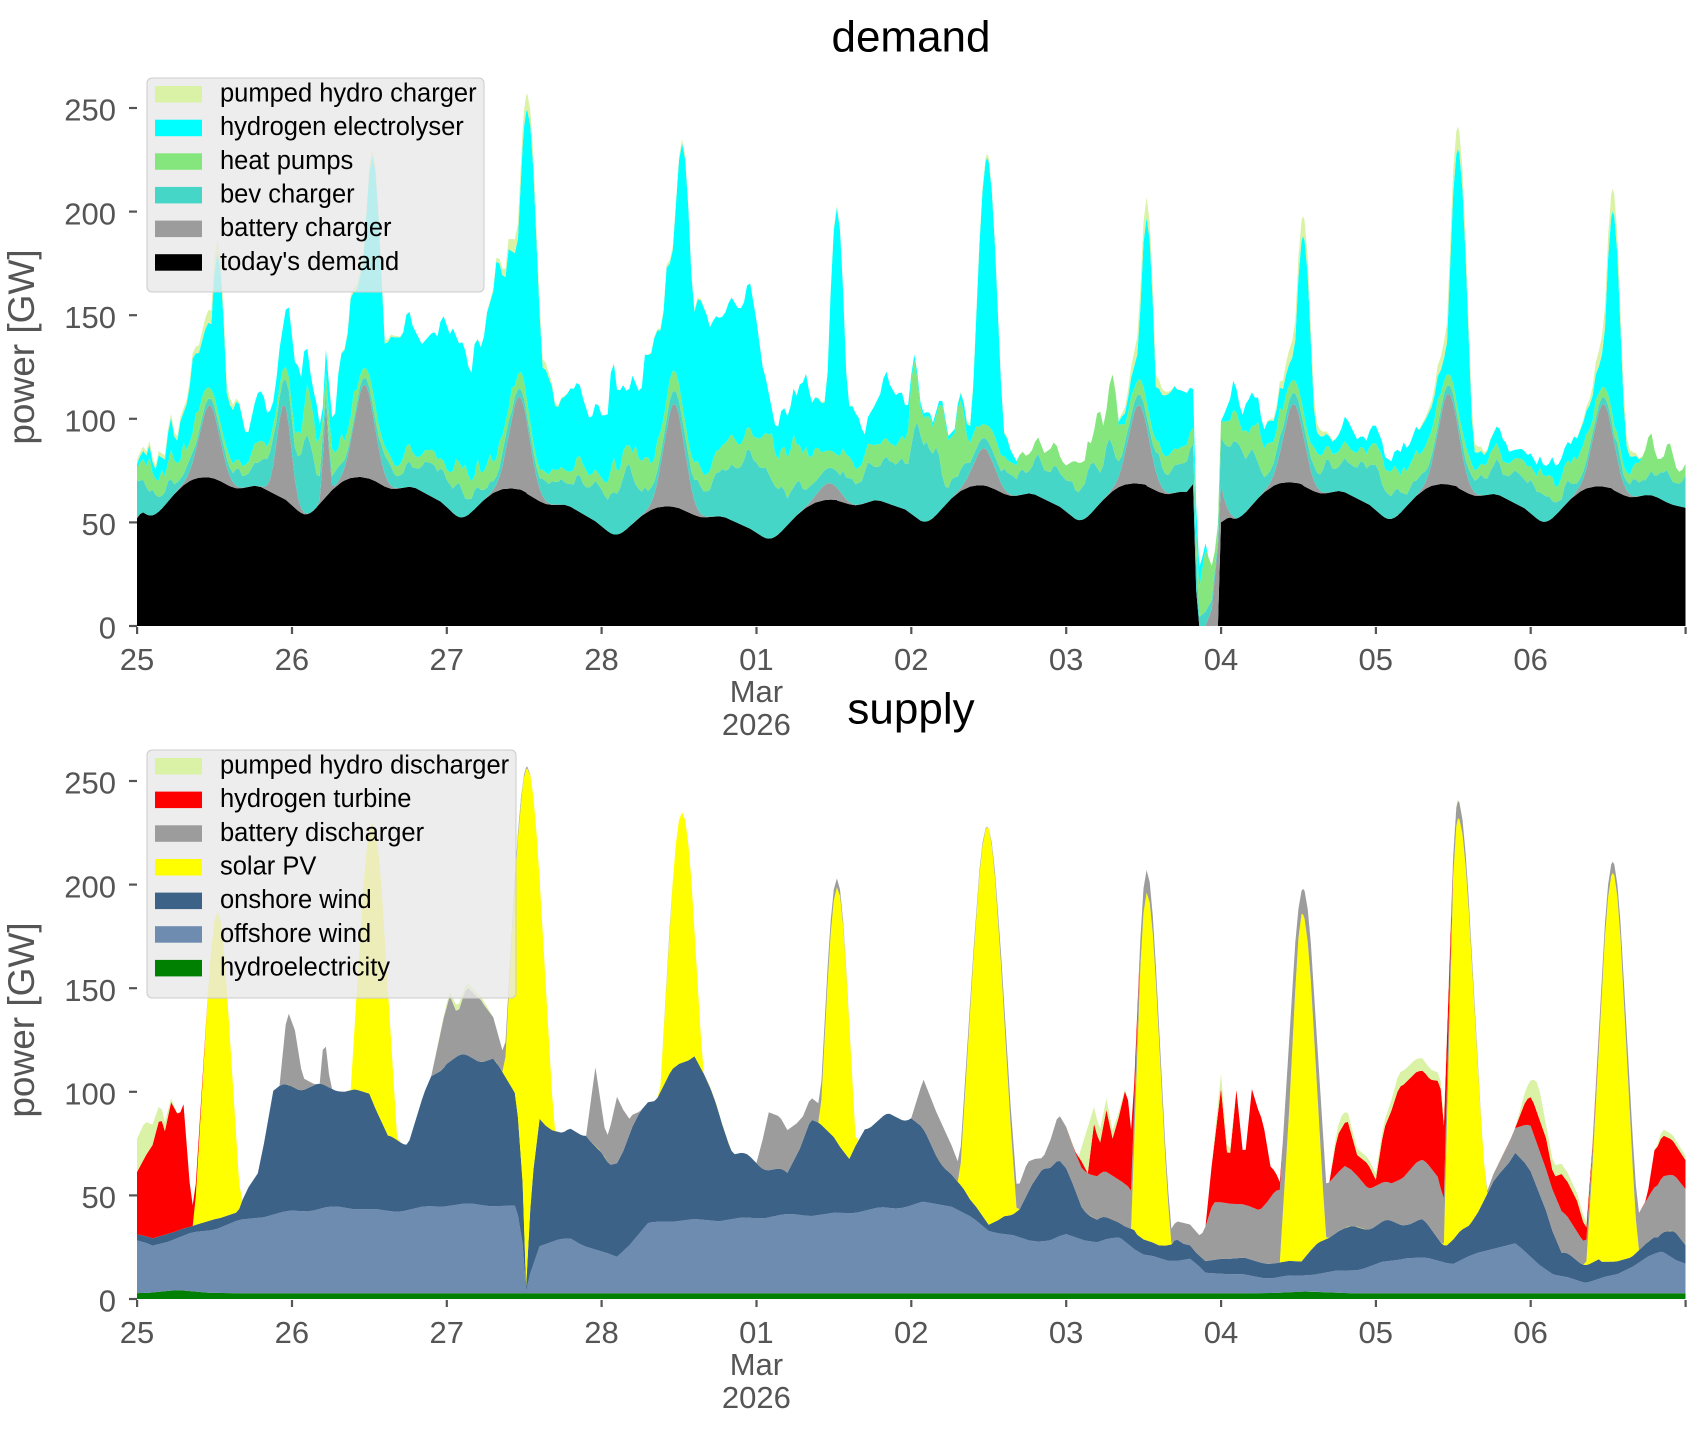 The width and height of the screenshot is (1706, 1436). Describe the element at coordinates (910, 709) in the screenshot. I see `svg-text: supply` at that location.